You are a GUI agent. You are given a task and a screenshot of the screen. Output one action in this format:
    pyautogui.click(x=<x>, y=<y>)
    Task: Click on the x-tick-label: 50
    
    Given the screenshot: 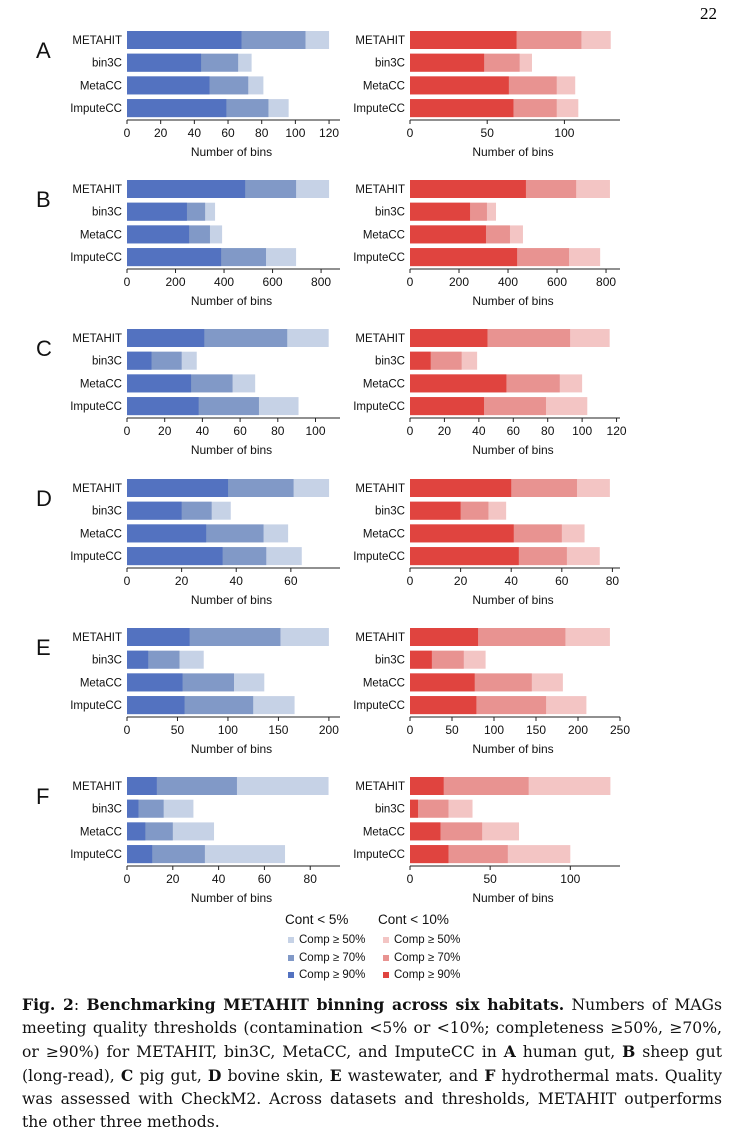 What is the action you would take?
    pyautogui.click(x=178, y=730)
    